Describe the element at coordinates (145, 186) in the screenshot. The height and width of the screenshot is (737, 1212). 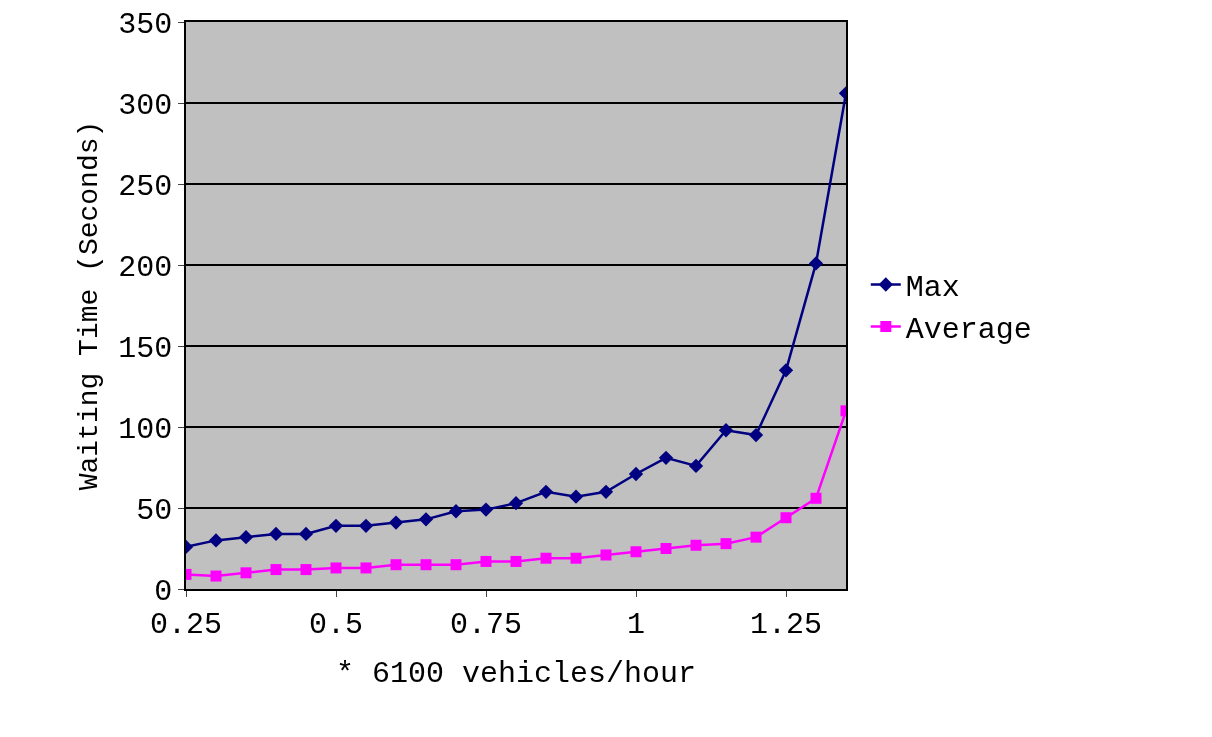
I see `y-tick-label: 250` at that location.